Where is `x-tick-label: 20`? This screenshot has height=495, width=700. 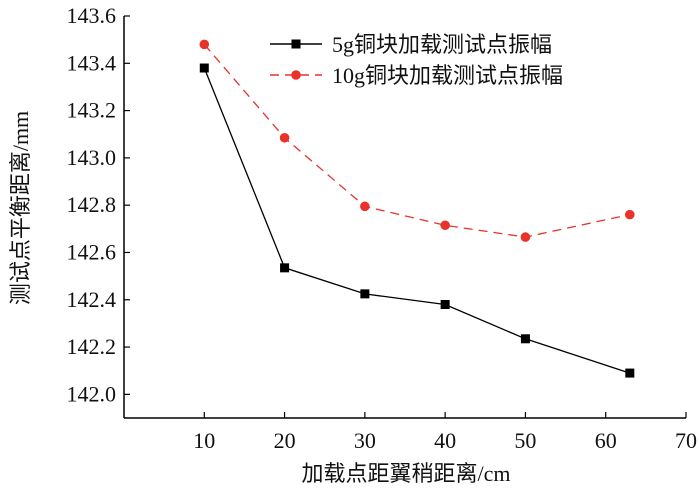 x-tick-label: 20 is located at coordinates (285, 440).